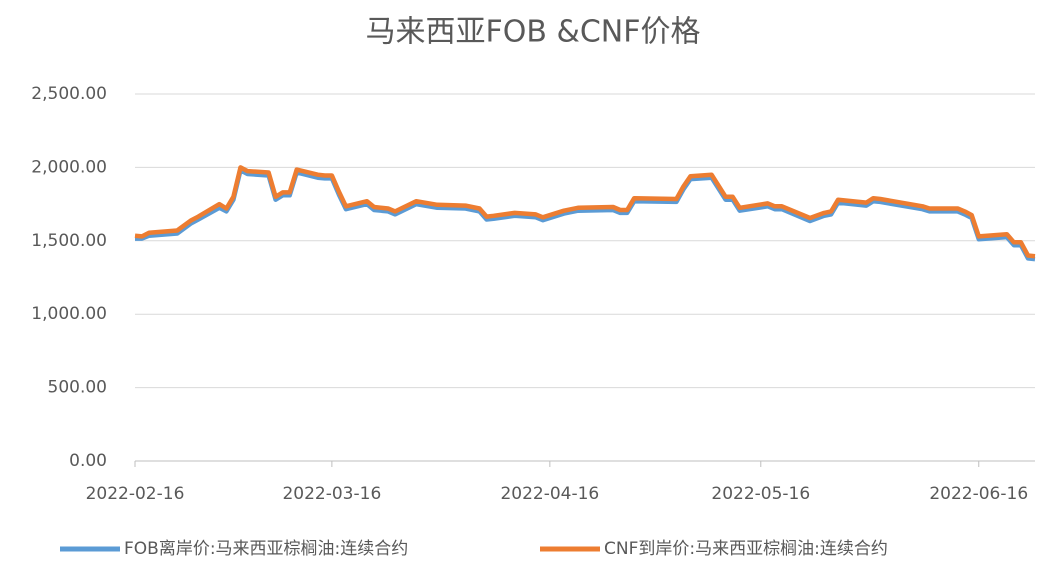 The image size is (1040, 565). What do you see at coordinates (88, 461) in the screenshot?
I see `y-tick-label: 0.00` at bounding box center [88, 461].